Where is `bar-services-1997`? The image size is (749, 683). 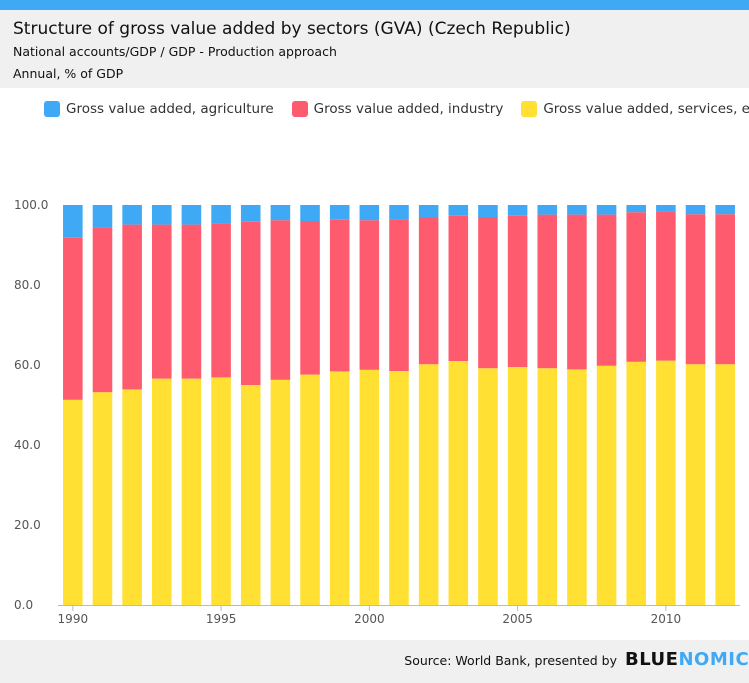
bar-services-1997 is located at coordinates (280, 492).